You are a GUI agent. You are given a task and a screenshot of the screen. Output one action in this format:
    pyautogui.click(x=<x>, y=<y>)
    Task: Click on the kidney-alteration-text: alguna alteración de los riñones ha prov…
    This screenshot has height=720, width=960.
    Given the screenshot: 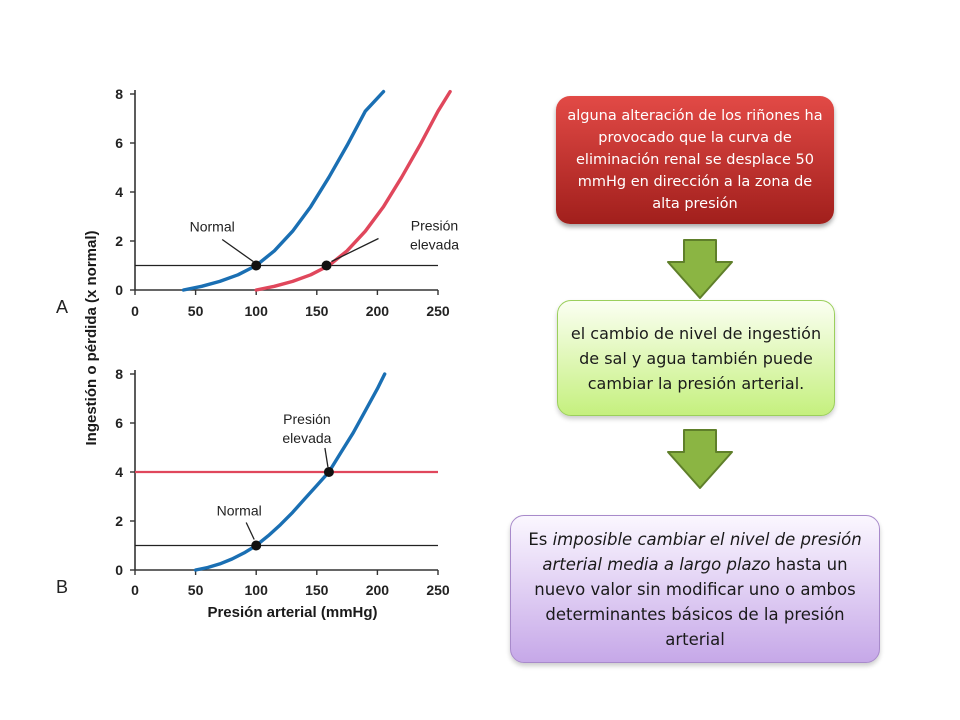 What is the action you would take?
    pyautogui.click(x=695, y=160)
    